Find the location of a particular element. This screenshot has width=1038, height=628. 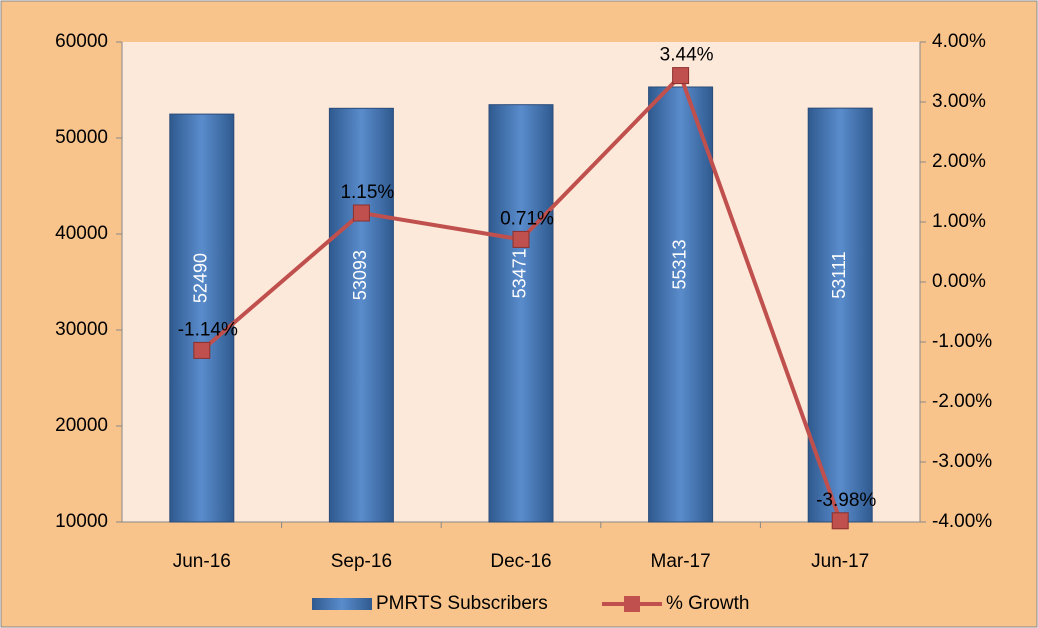

legend-label: % Growth is located at coordinates (707, 603).